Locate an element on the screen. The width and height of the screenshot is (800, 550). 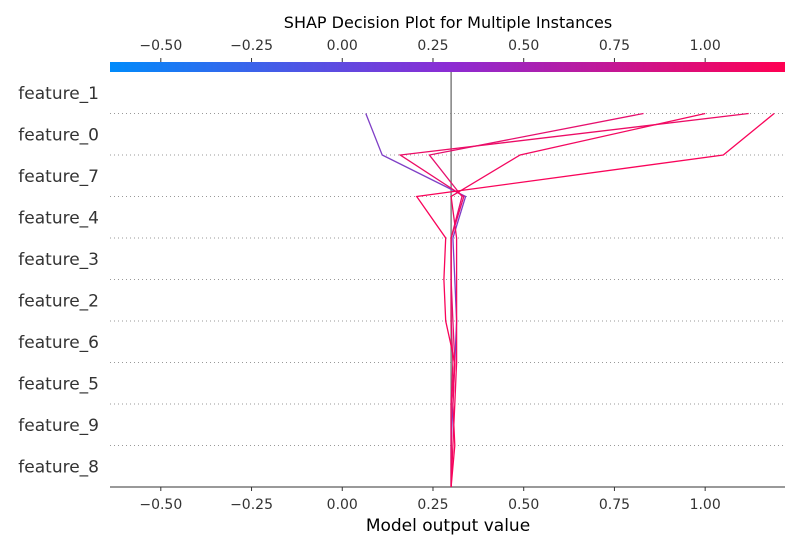
feature-label: feature_1 is located at coordinates (58, 94).